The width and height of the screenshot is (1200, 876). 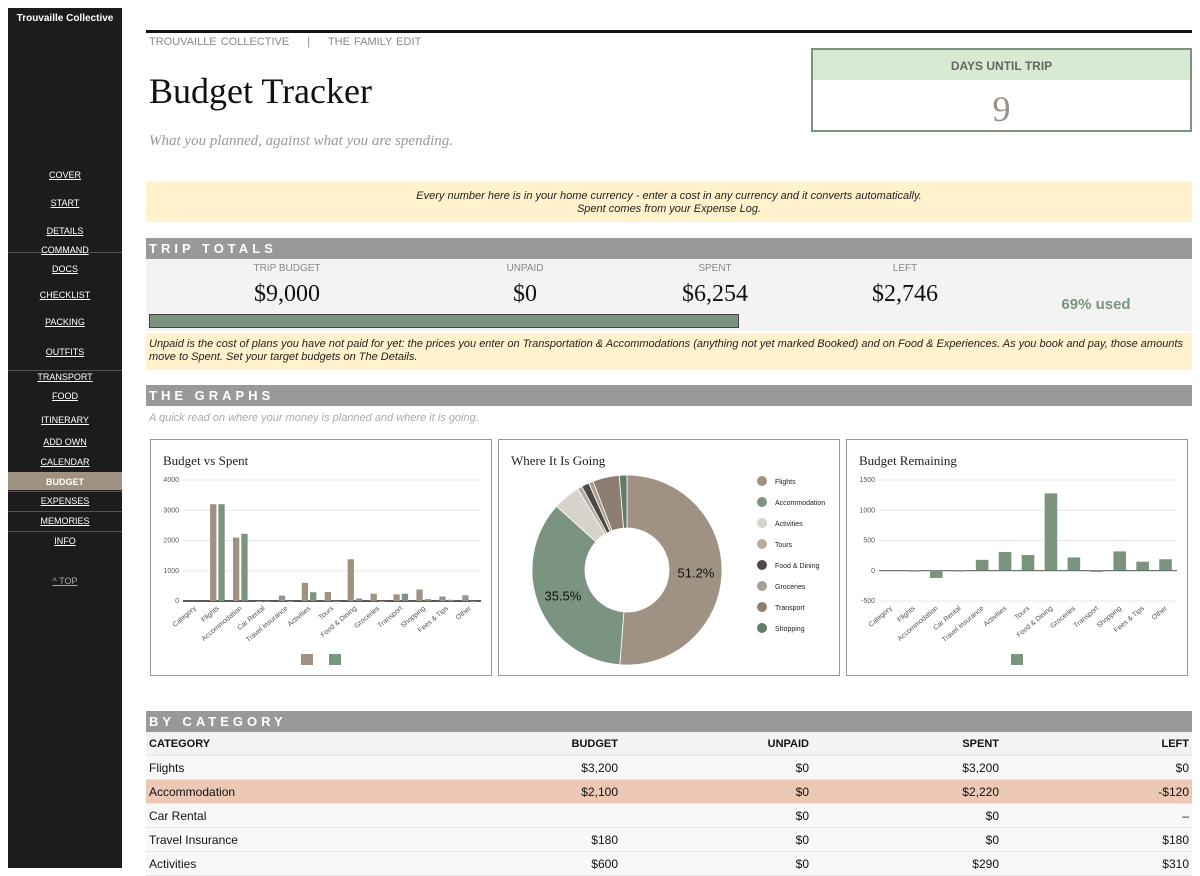 What do you see at coordinates (538, 839) in the screenshot?
I see `cell: $180` at bounding box center [538, 839].